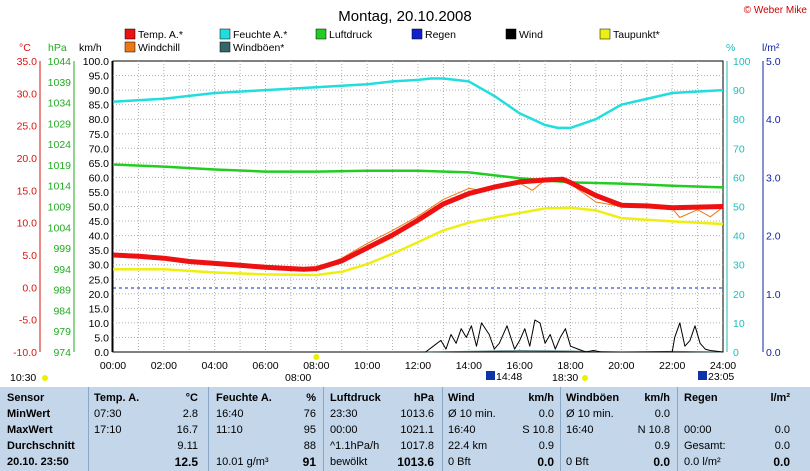 The width and height of the screenshot is (810, 471). Describe the element at coordinates (60, 228) in the screenshot. I see `pressure-tick: 1004` at that location.